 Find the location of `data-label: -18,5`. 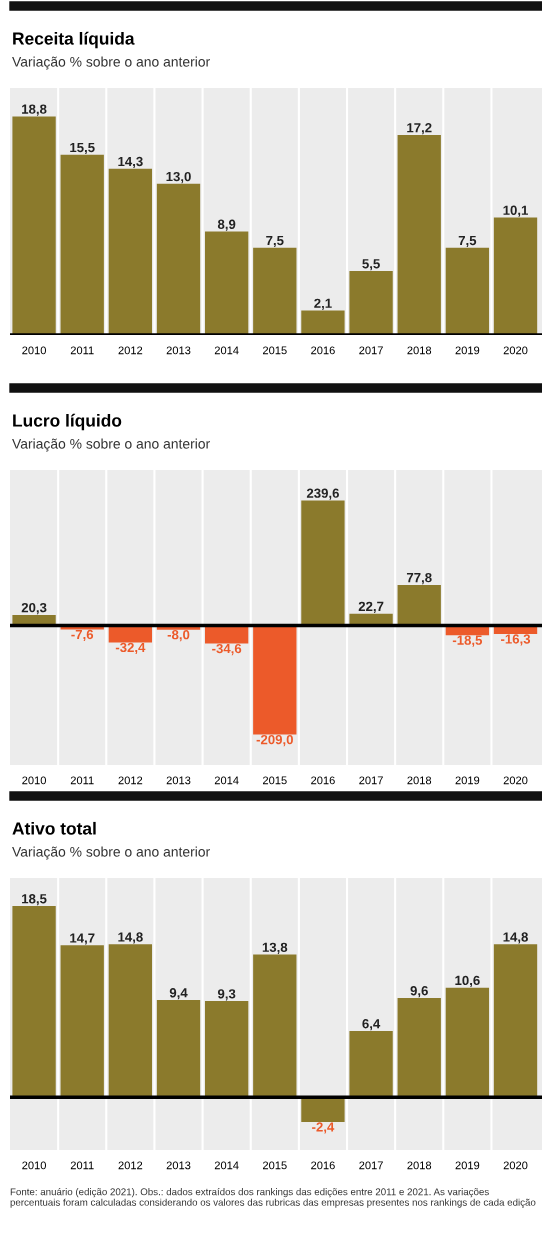

data-label: -18,5 is located at coordinates (467, 641).